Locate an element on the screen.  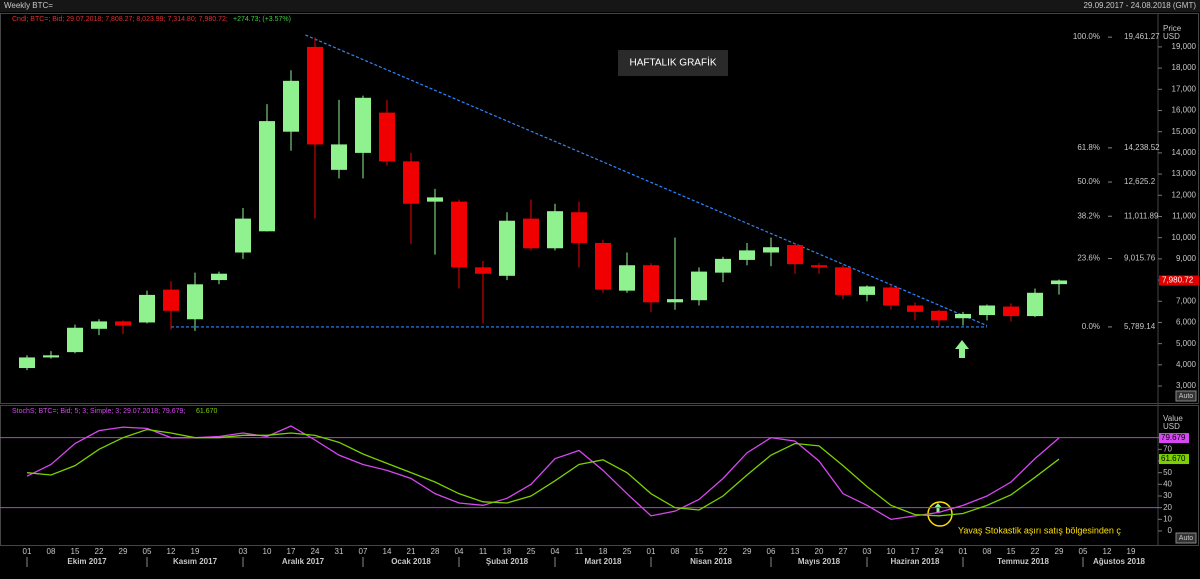
legend-d: 61.670 is located at coordinates (207, 411).